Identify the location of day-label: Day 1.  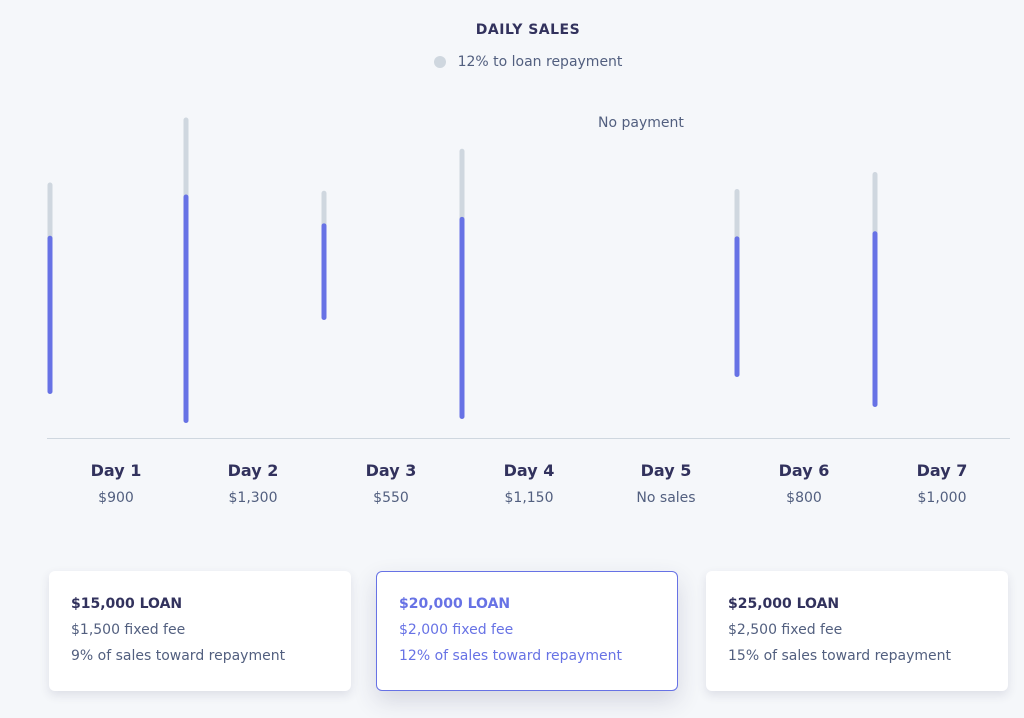
(116, 470).